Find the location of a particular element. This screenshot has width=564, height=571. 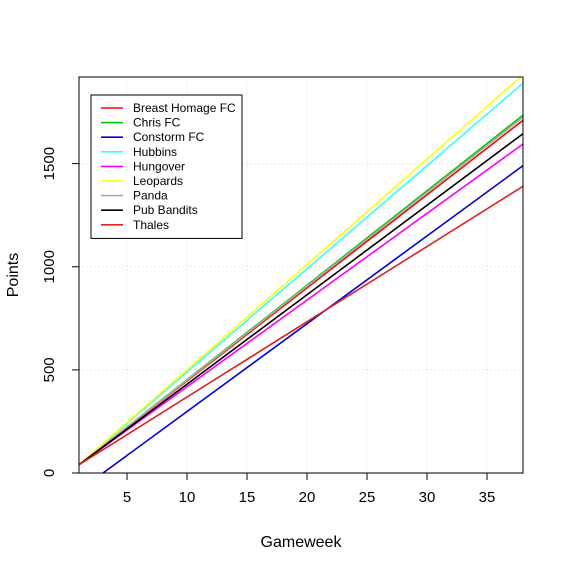

x-tick-label: 5 is located at coordinates (127, 497).